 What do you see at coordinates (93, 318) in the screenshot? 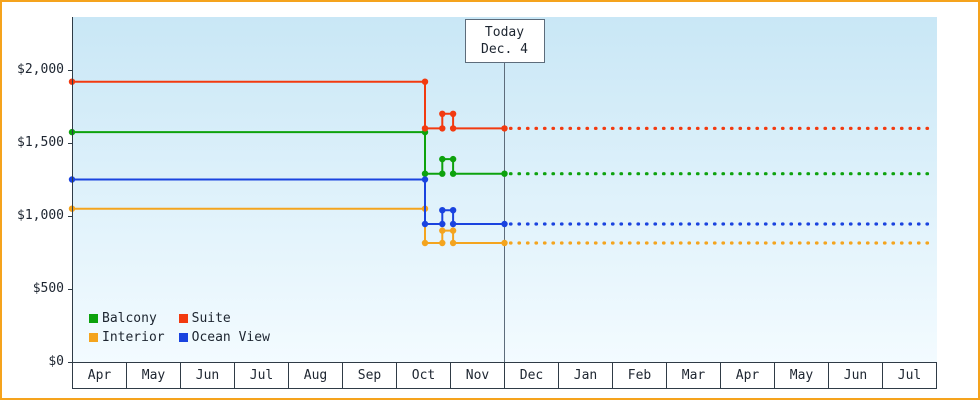
I see `legend-swatch-balcony` at bounding box center [93, 318].